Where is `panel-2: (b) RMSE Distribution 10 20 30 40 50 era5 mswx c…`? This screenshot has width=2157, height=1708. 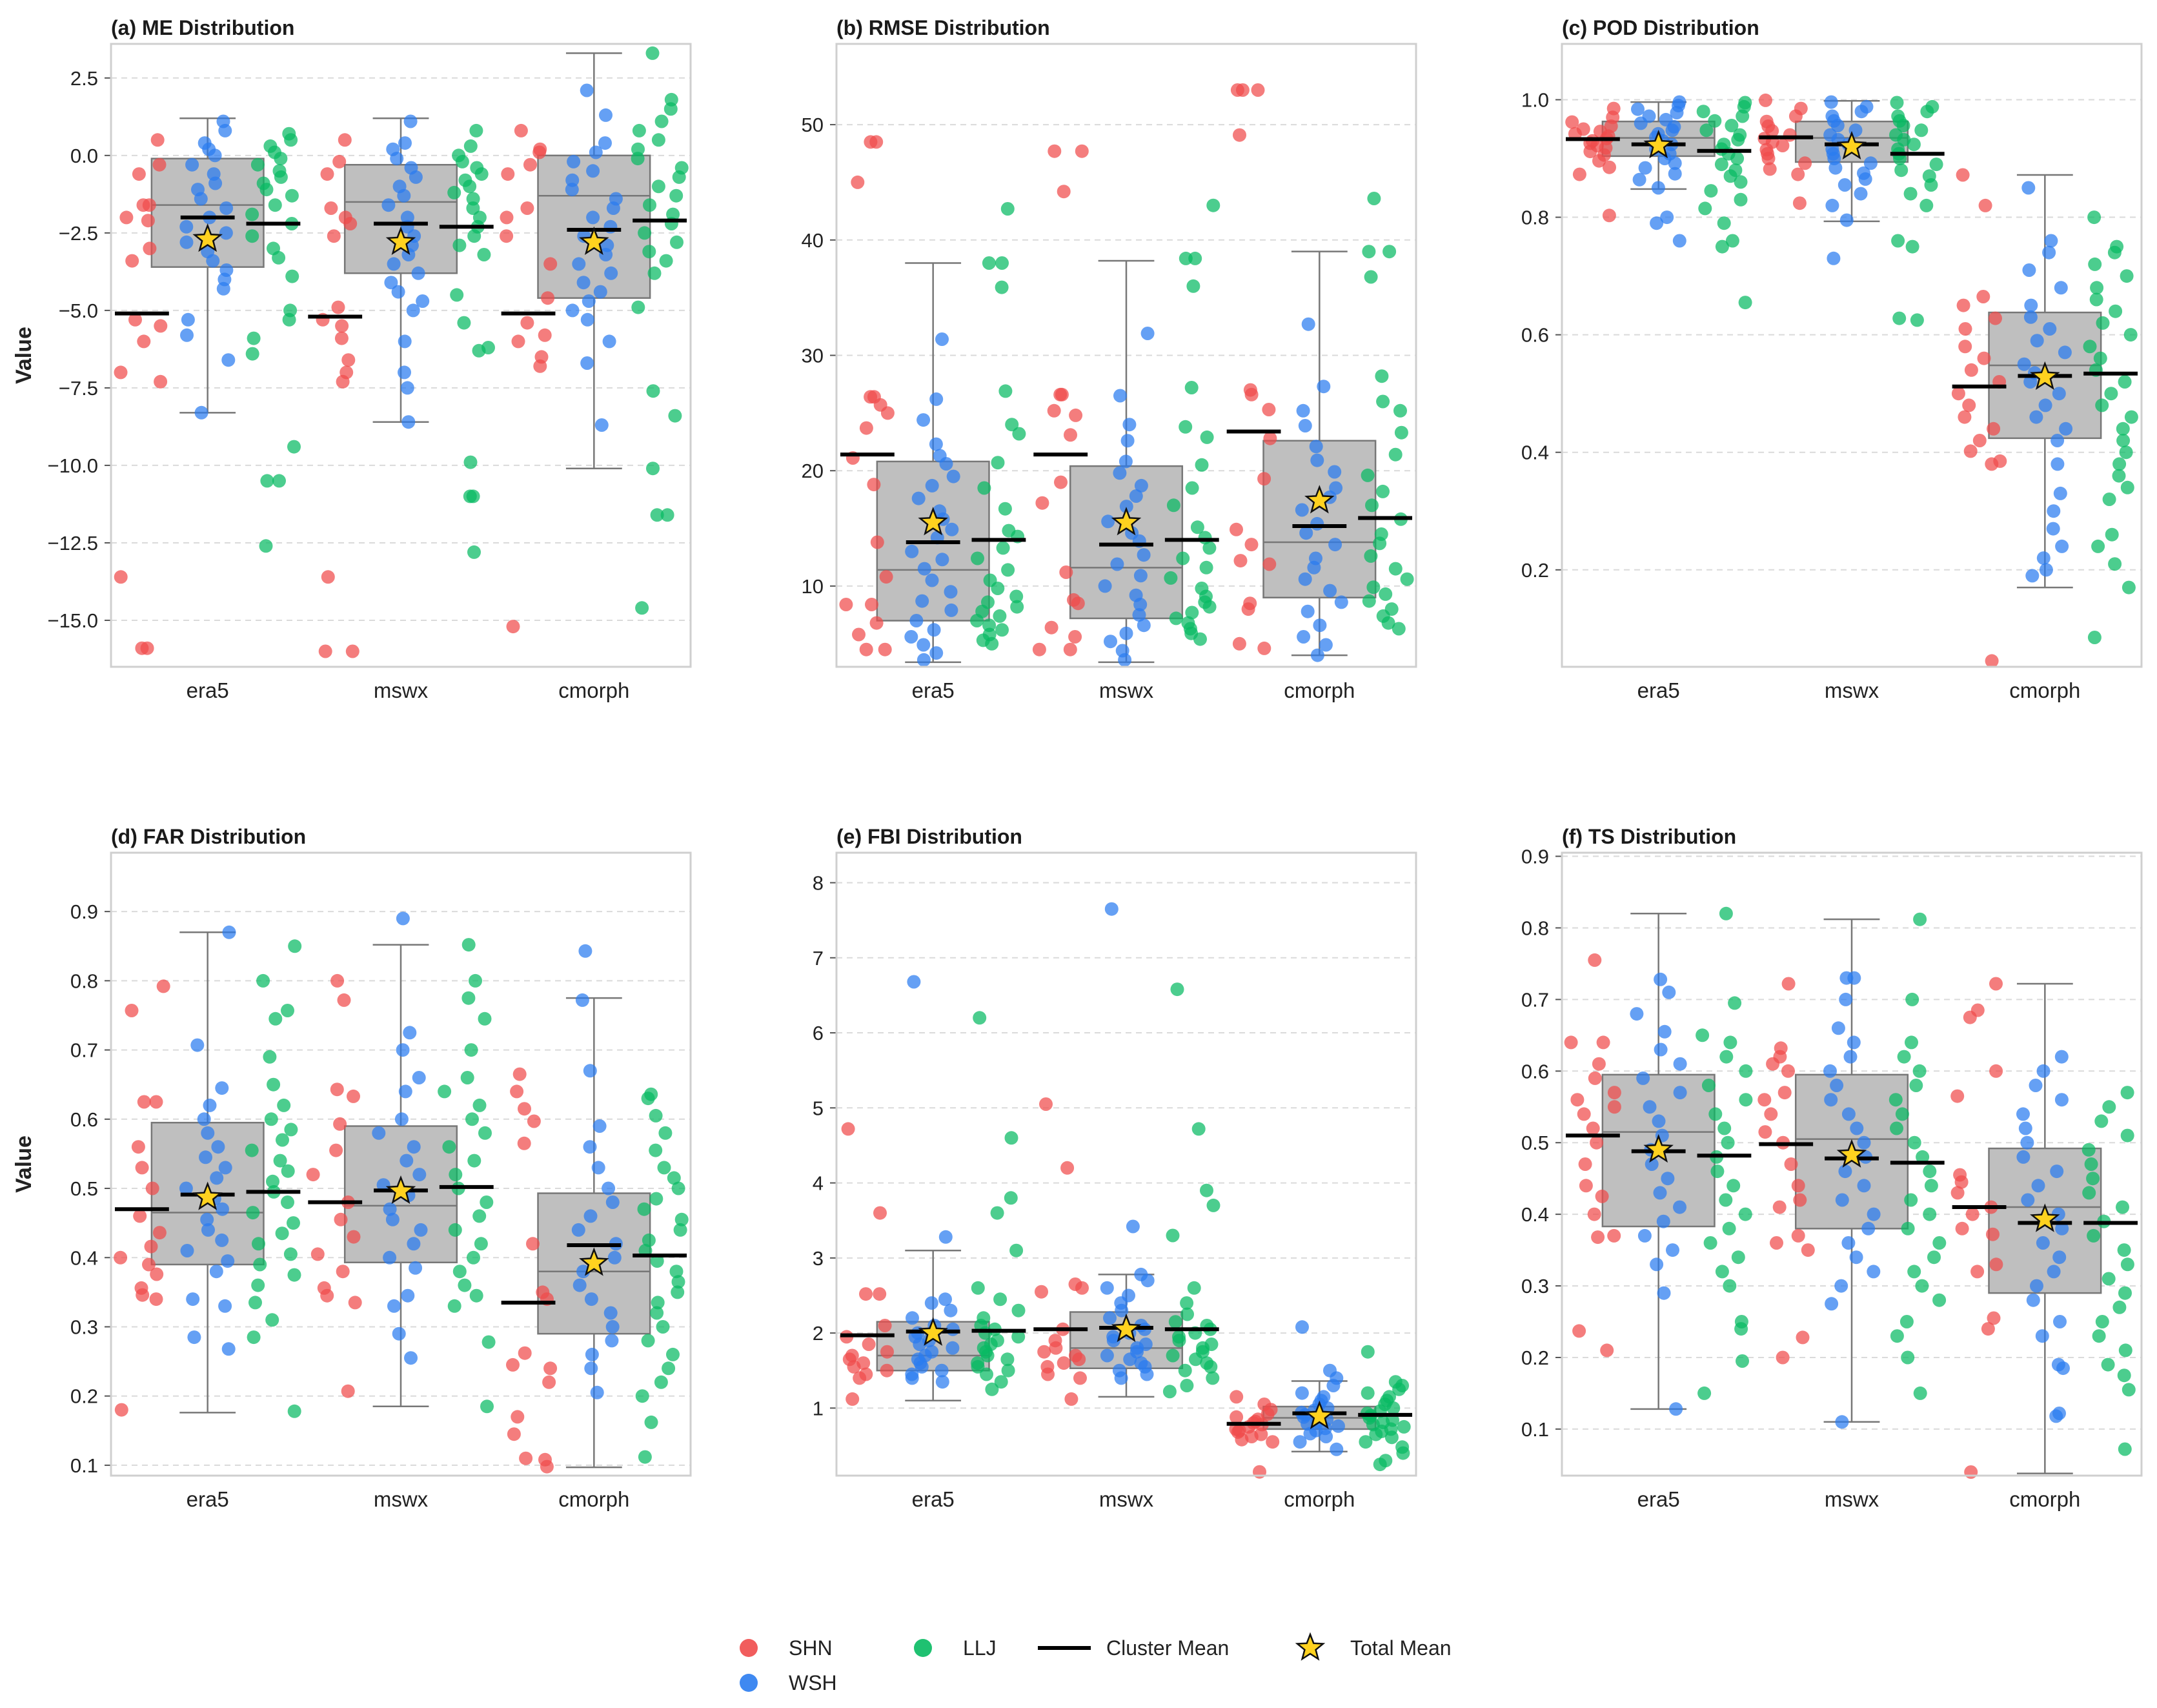
panel-2: (b) RMSE Distribution 10 20 30 40 50 era5 mswx c… is located at coordinates (1109, 359).